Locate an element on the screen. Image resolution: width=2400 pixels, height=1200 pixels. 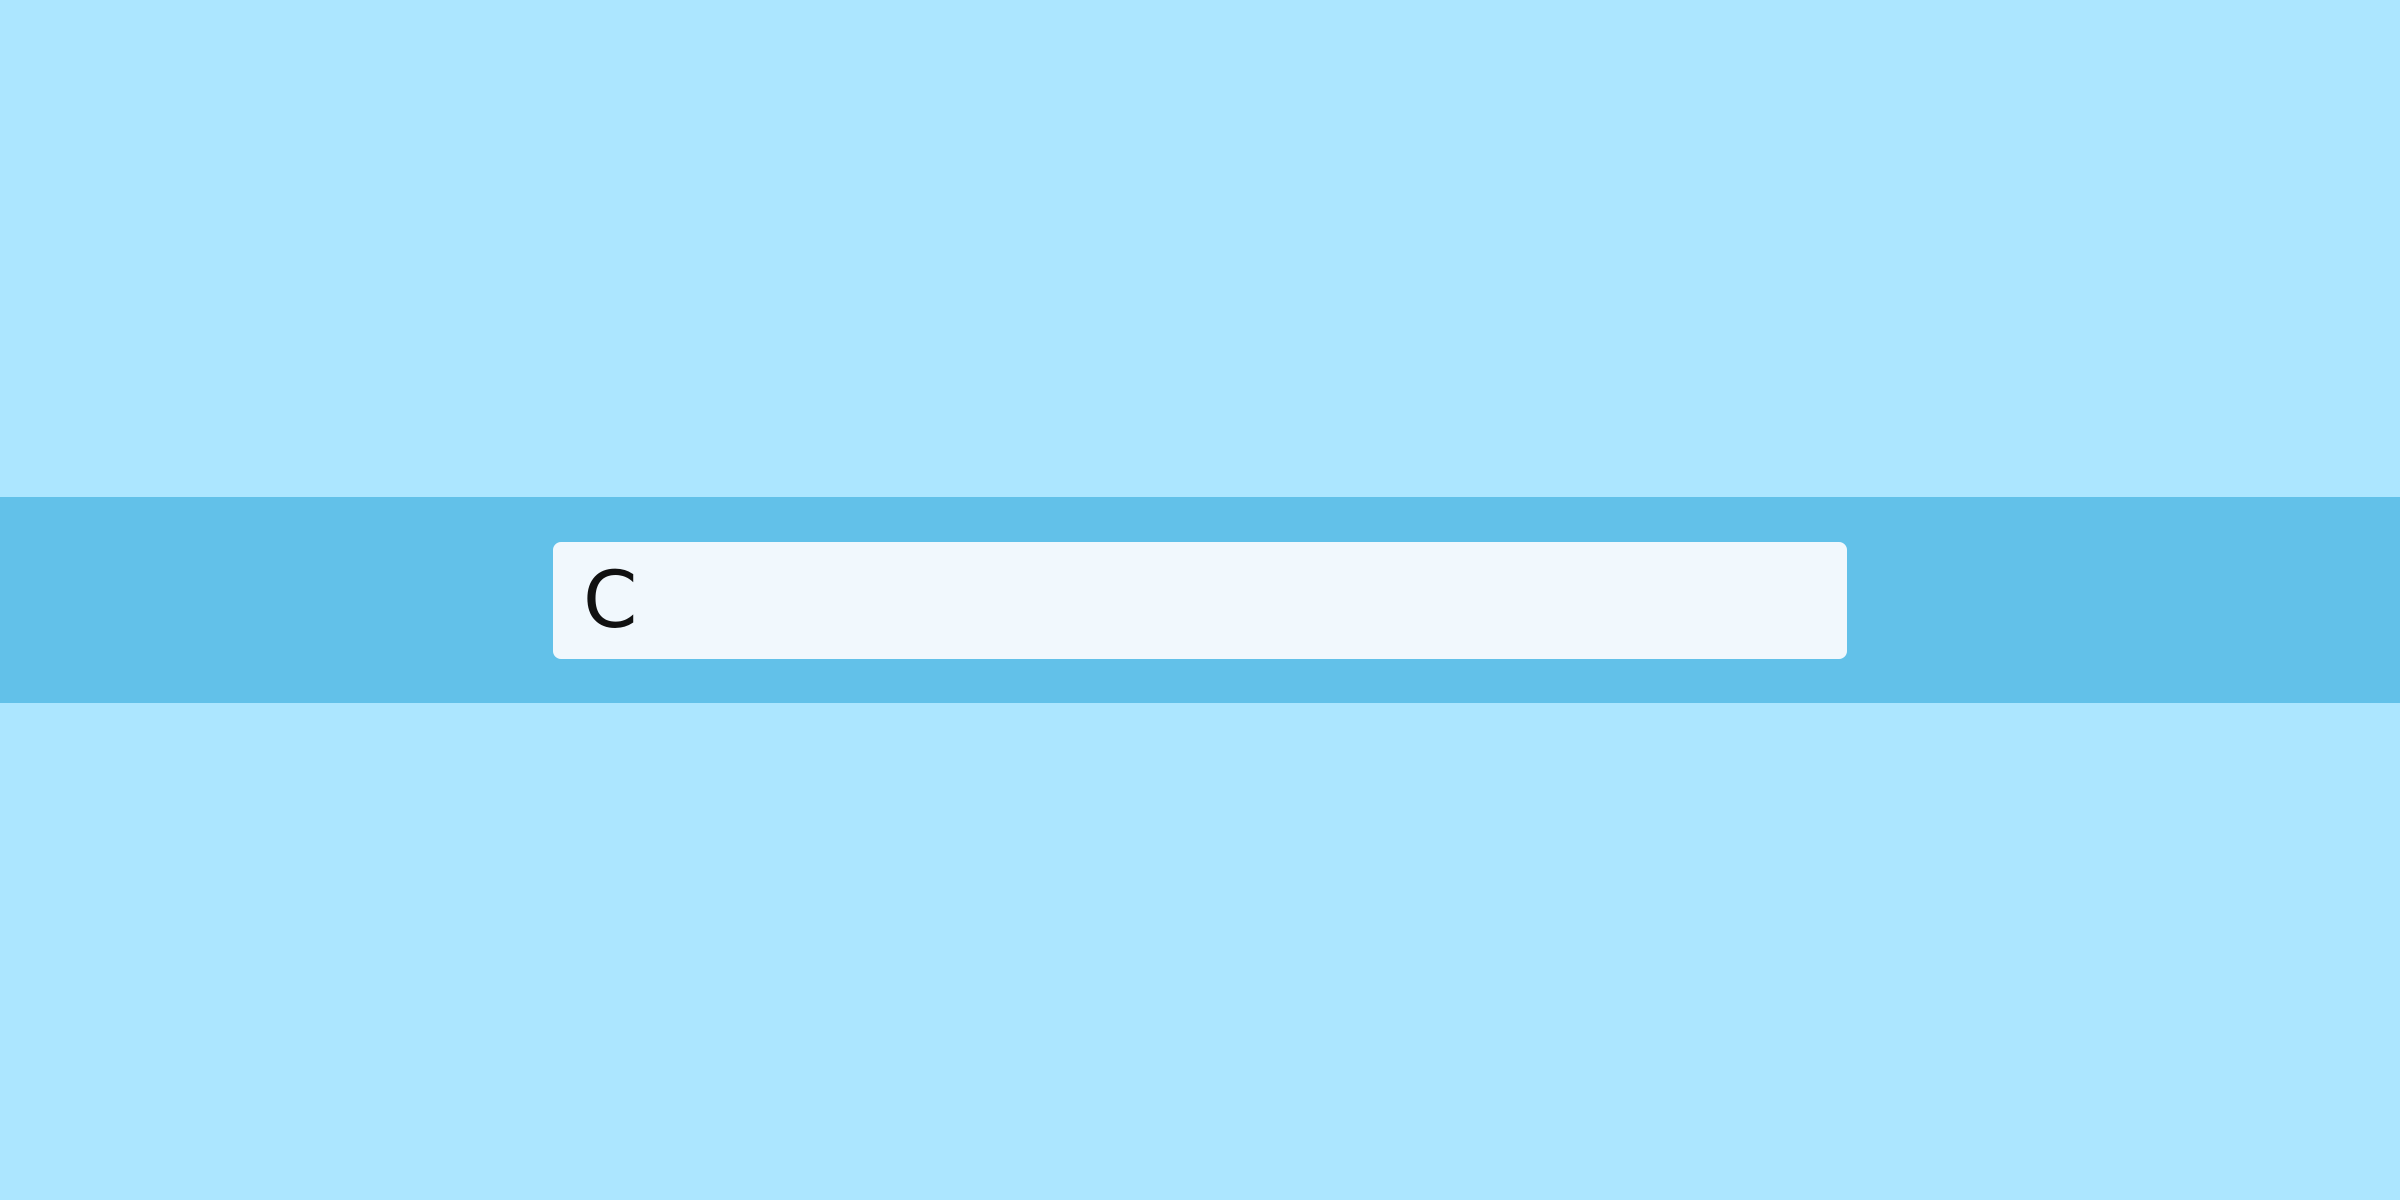
search-box is located at coordinates (1200, 600).